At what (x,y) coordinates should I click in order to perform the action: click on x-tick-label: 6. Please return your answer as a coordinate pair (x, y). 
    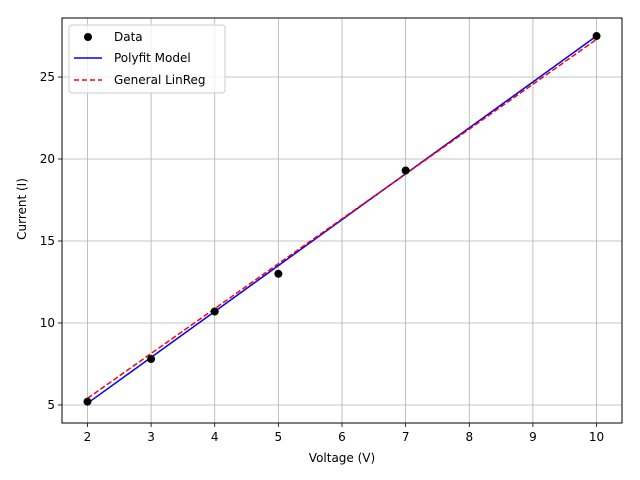
    Looking at the image, I should click on (342, 437).